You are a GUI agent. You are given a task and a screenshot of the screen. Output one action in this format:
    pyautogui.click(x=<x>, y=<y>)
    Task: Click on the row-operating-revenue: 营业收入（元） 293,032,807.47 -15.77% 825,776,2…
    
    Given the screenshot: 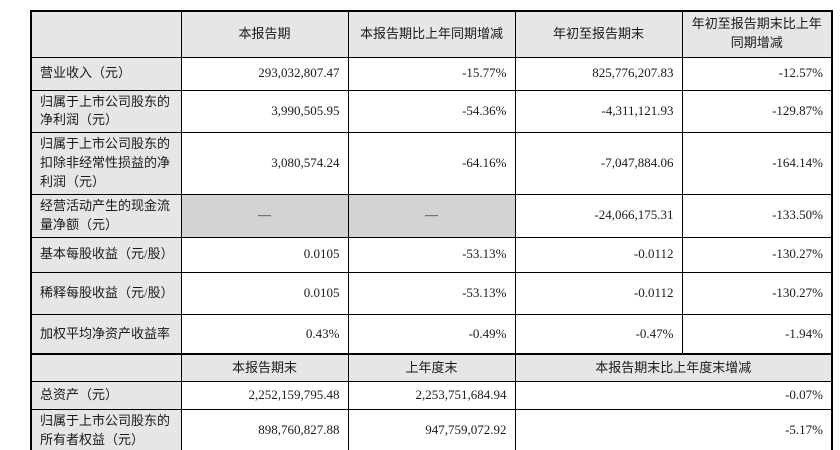 What is the action you would take?
    pyautogui.click(x=431, y=73)
    